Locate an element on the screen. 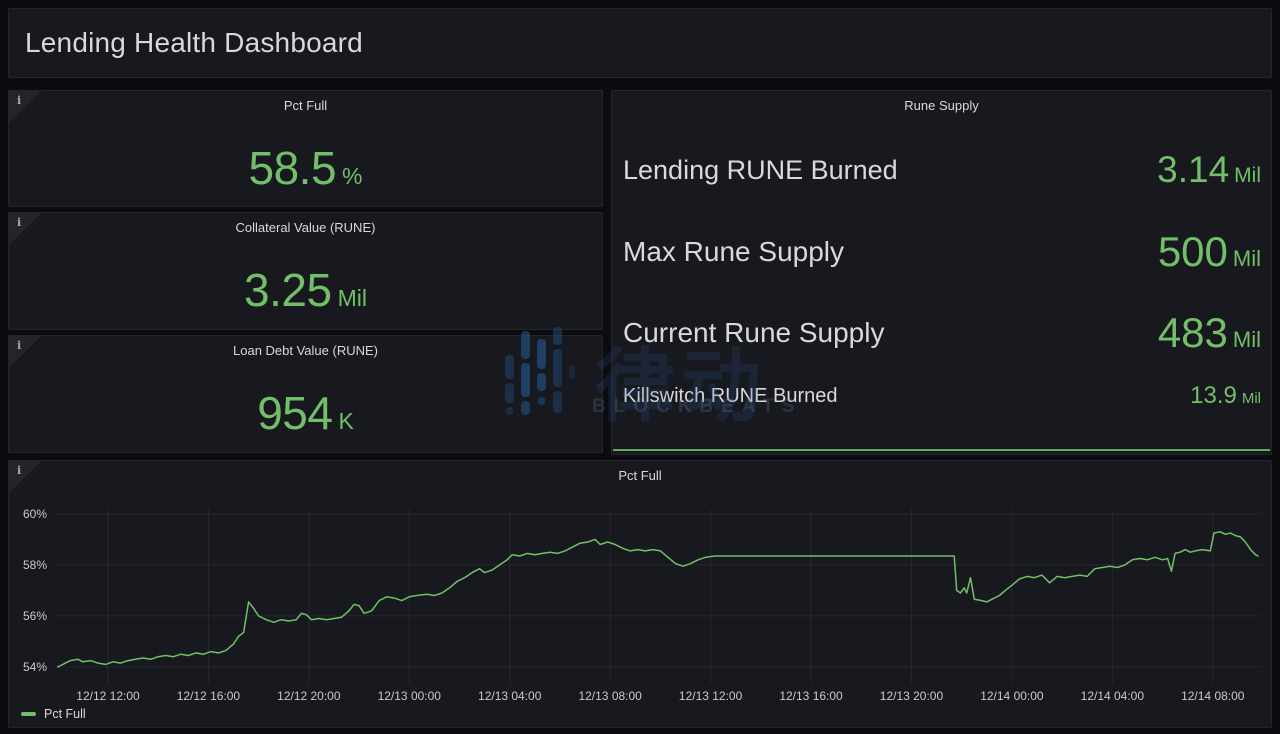  panel-loan-debt-stat: i Loan Debt Value (RUNE) 954 K is located at coordinates (305, 394).